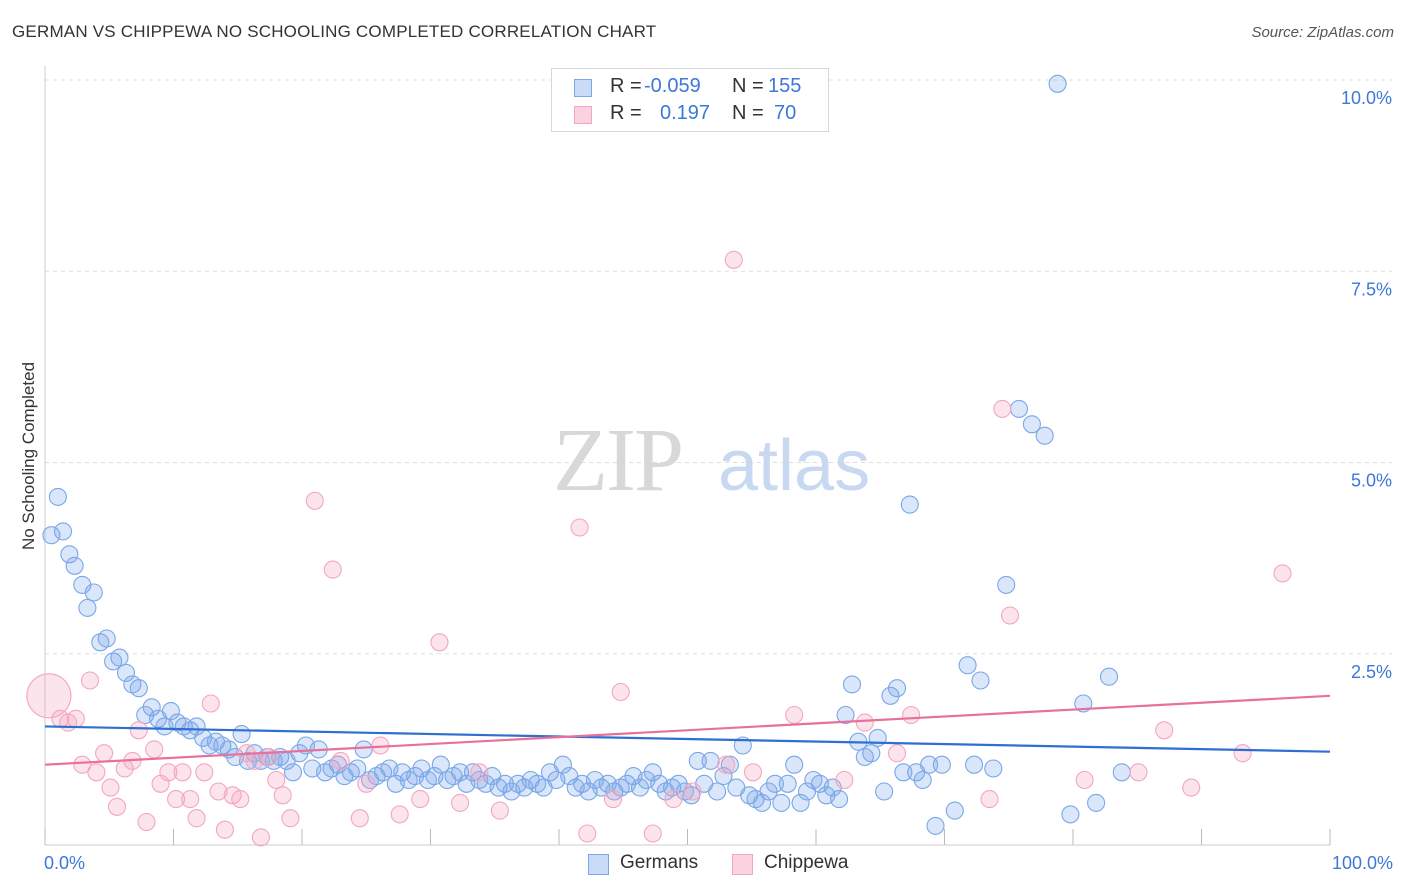 Image resolution: width=1406 pixels, height=892 pixels. Describe the element at coordinates (748, 113) in the screenshot. I see `n-label: N =` at that location.